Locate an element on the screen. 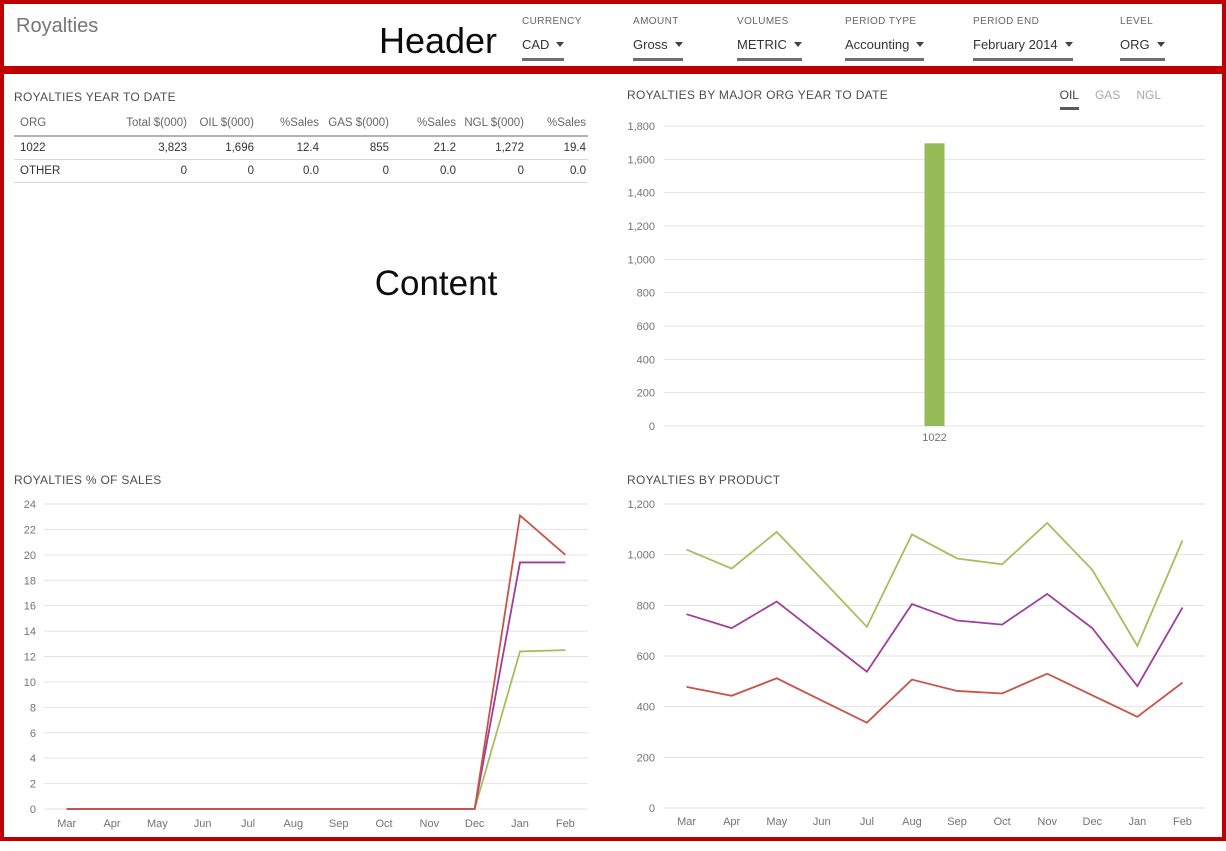 The image size is (1226, 851). x-axis-tick-label: Feb is located at coordinates (565, 824).